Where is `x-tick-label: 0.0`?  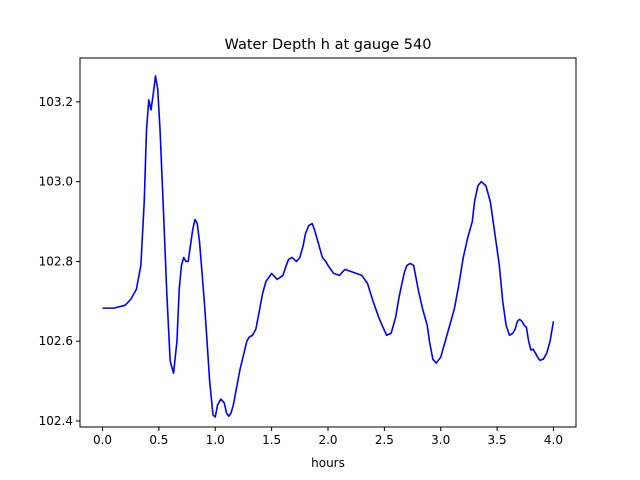
x-tick-label: 0.0 is located at coordinates (102, 440).